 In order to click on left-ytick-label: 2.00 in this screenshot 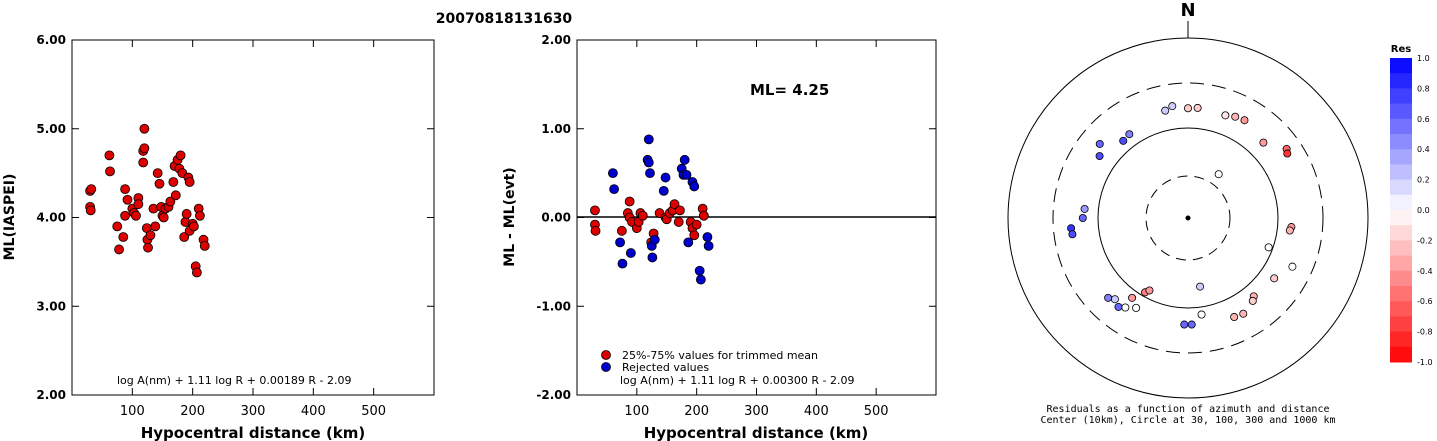, I will do `click(51, 395)`.